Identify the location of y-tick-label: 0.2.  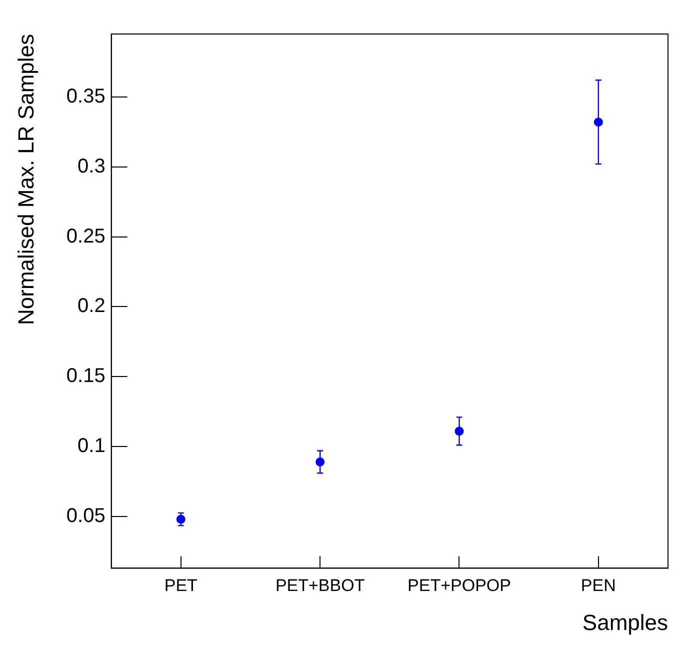
(92, 306).